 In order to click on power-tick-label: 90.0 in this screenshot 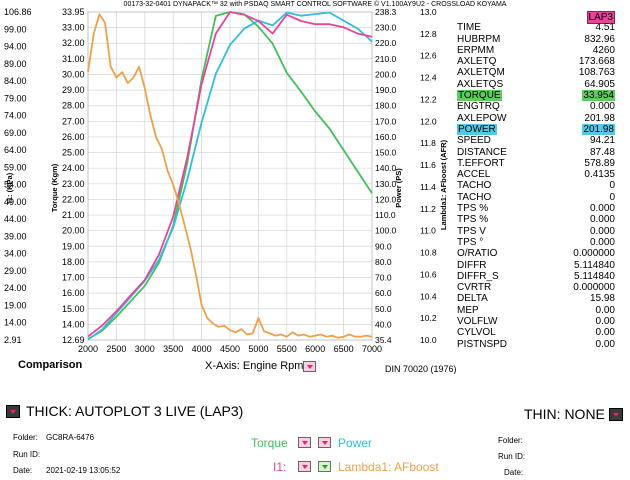, I will do `click(383, 246)`.